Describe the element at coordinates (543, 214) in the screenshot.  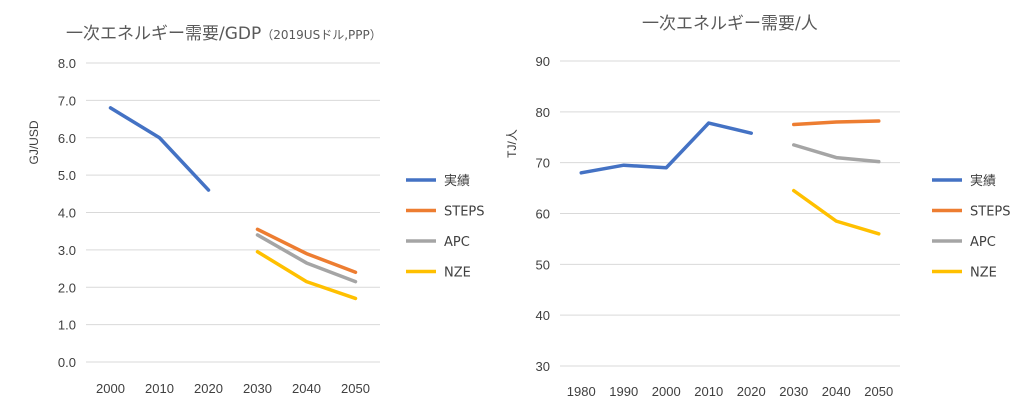
I see `y-tick-label: 60` at that location.